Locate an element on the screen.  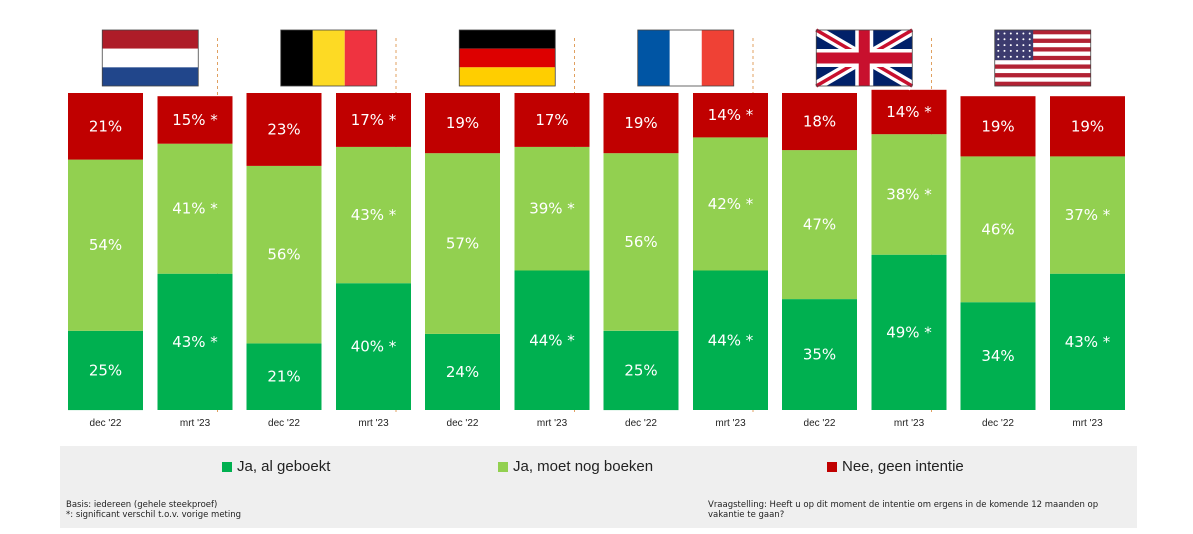
data-label: 21% is located at coordinates (283, 377).